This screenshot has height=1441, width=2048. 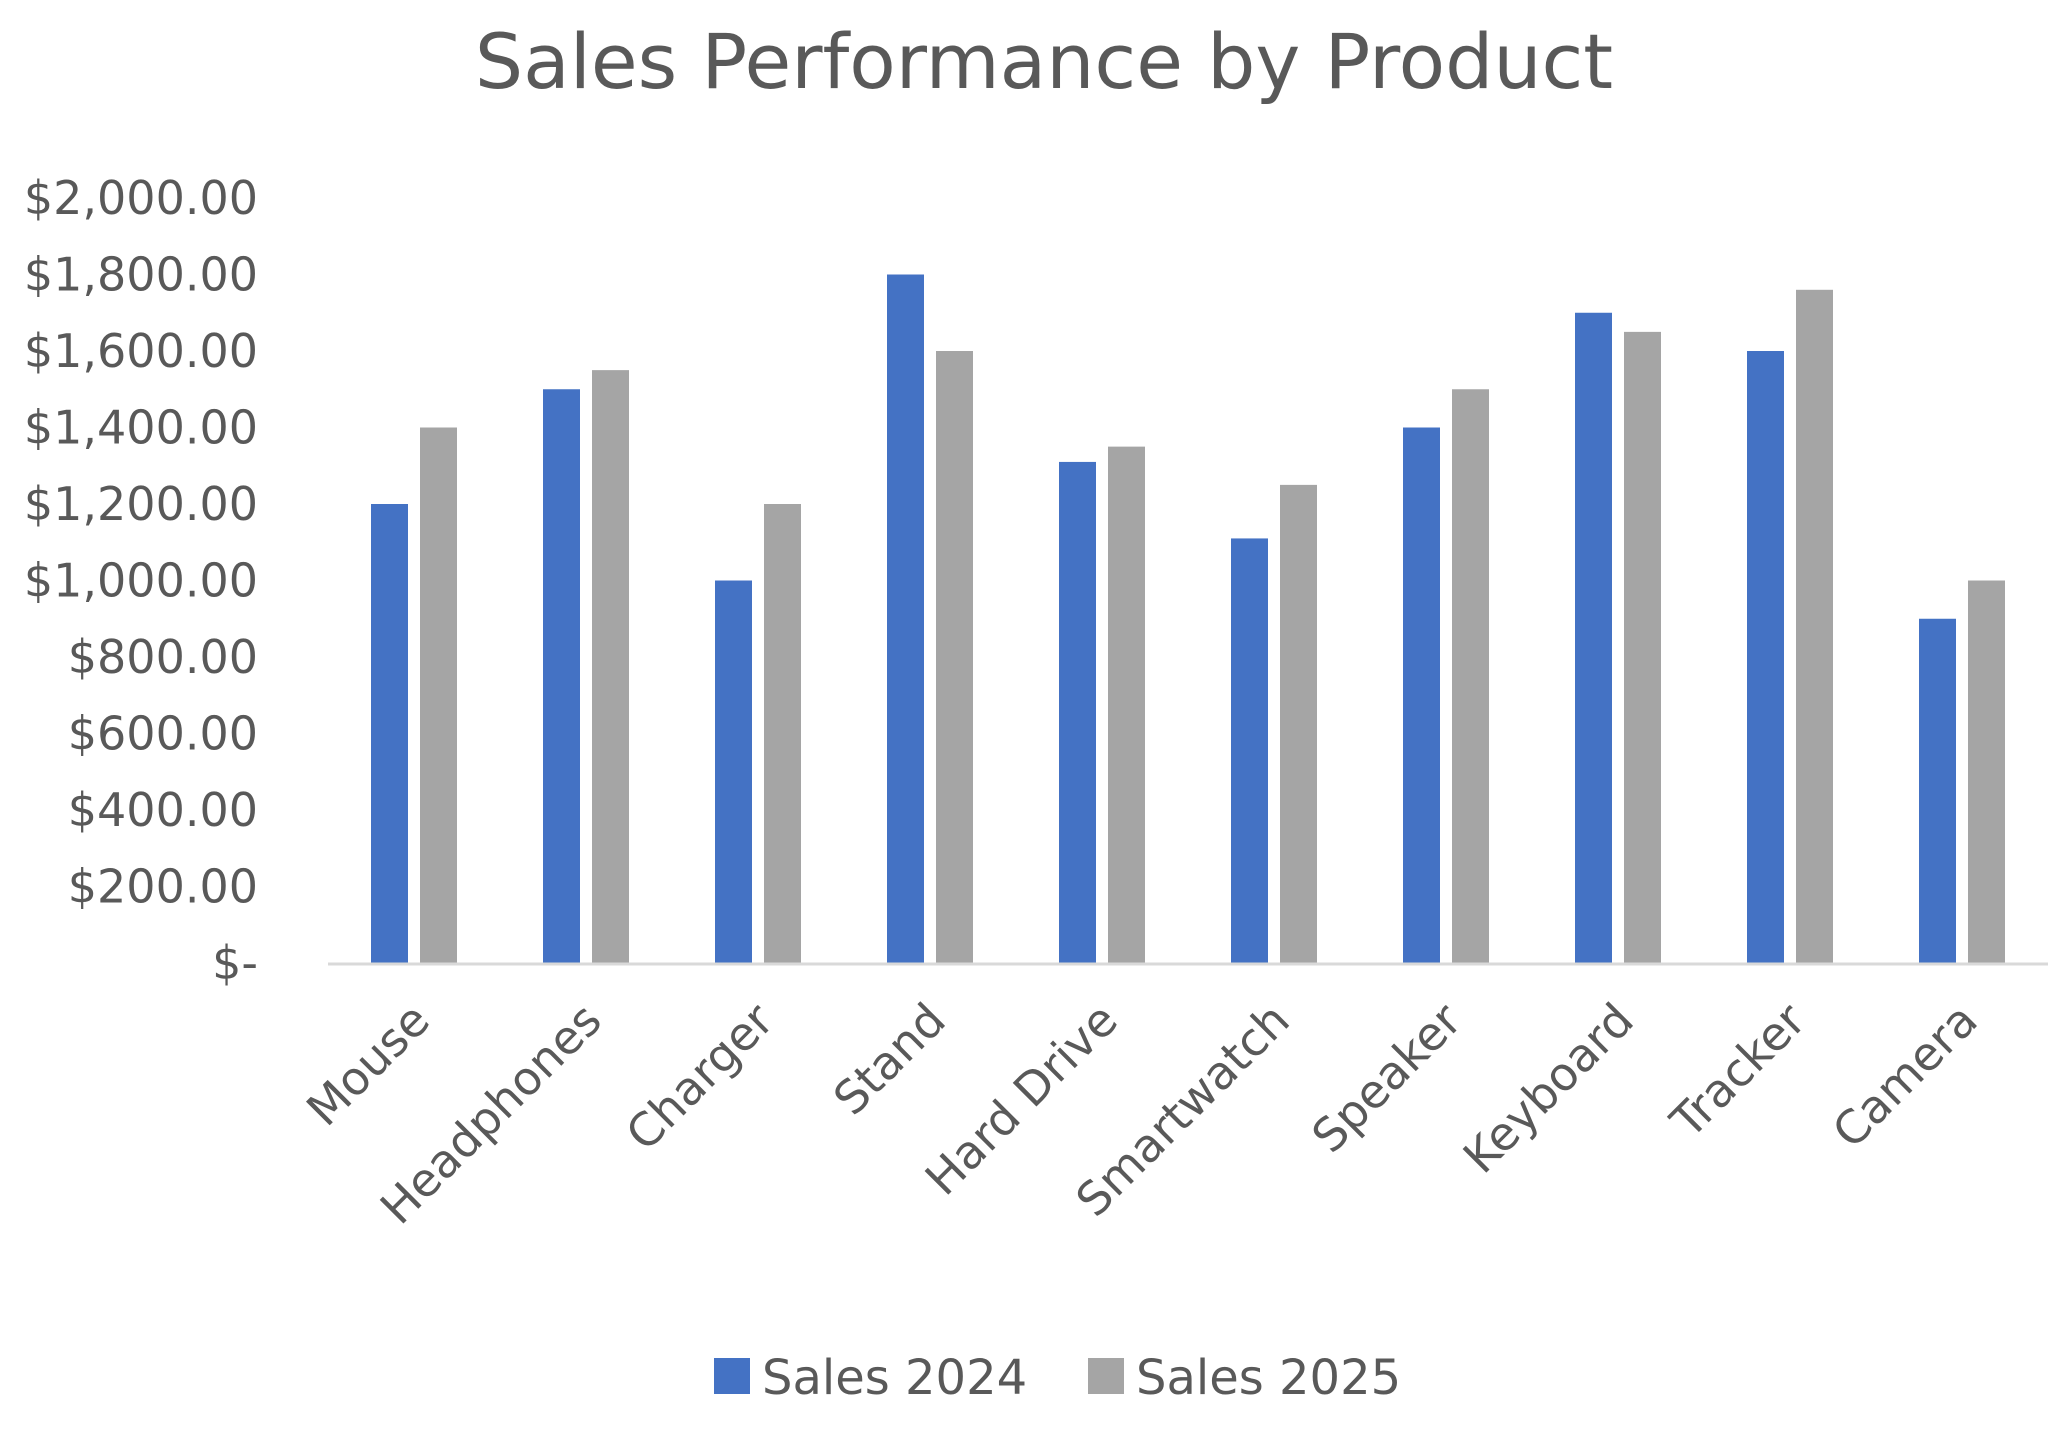 I want to click on bar-sales-2024-mouse, so click(x=389, y=733).